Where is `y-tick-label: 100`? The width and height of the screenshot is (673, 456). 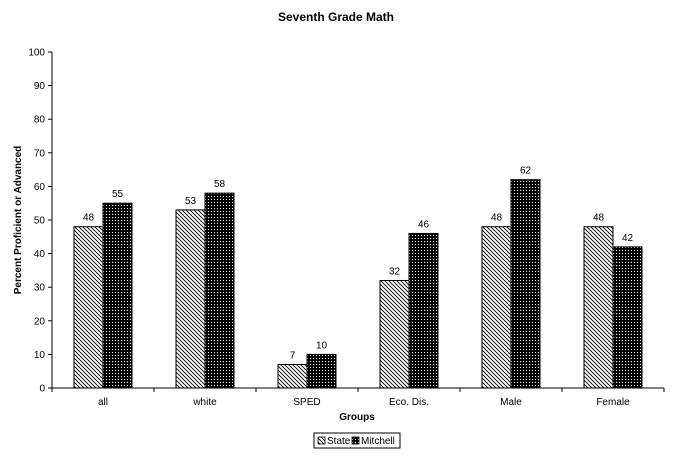
y-tick-label: 100 is located at coordinates (36, 53).